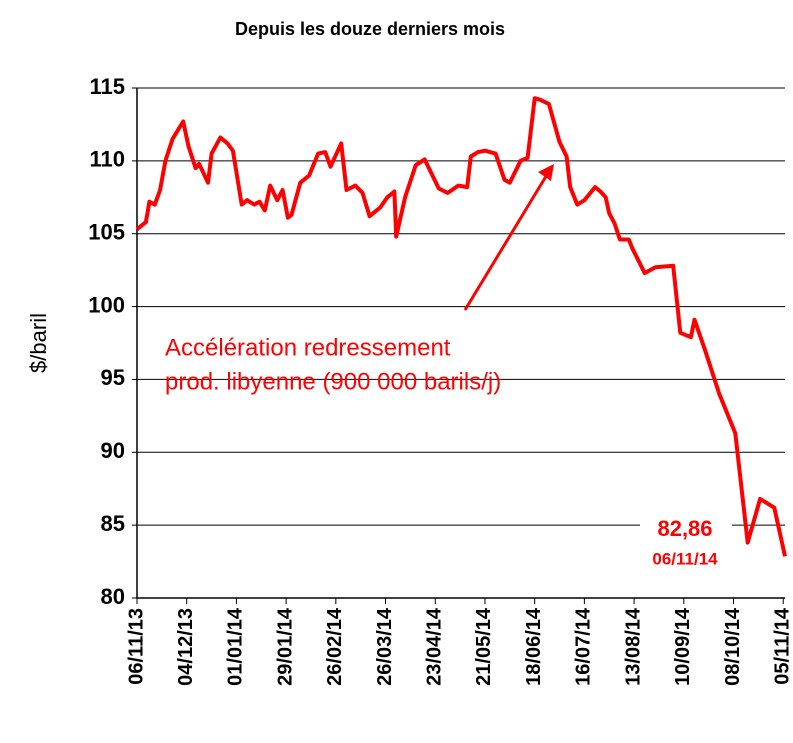  Describe the element at coordinates (782, 646) in the screenshot. I see `x-tick-label: 05/11/14` at that location.